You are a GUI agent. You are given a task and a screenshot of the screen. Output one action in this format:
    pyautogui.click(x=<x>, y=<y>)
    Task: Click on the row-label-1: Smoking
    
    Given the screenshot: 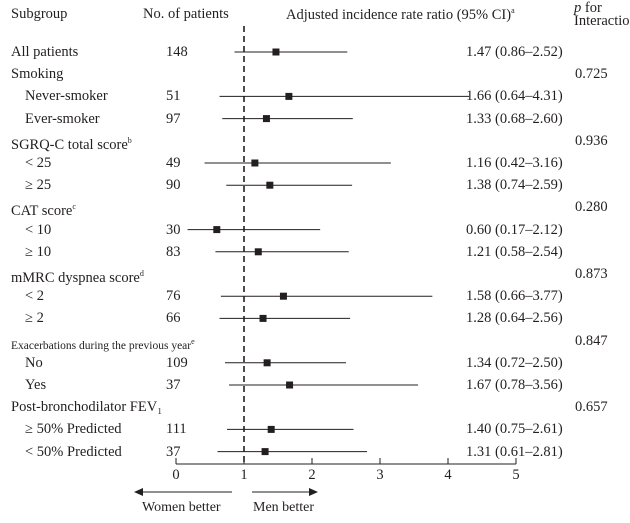 What is the action you would take?
    pyautogui.click(x=37, y=74)
    